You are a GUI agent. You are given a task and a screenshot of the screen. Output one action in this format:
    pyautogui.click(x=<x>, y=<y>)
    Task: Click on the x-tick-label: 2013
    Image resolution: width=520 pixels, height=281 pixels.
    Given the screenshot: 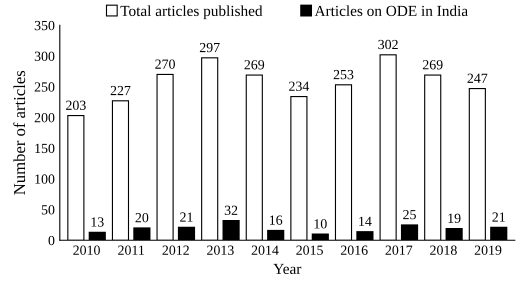 What is the action you would take?
    pyautogui.click(x=220, y=250)
    